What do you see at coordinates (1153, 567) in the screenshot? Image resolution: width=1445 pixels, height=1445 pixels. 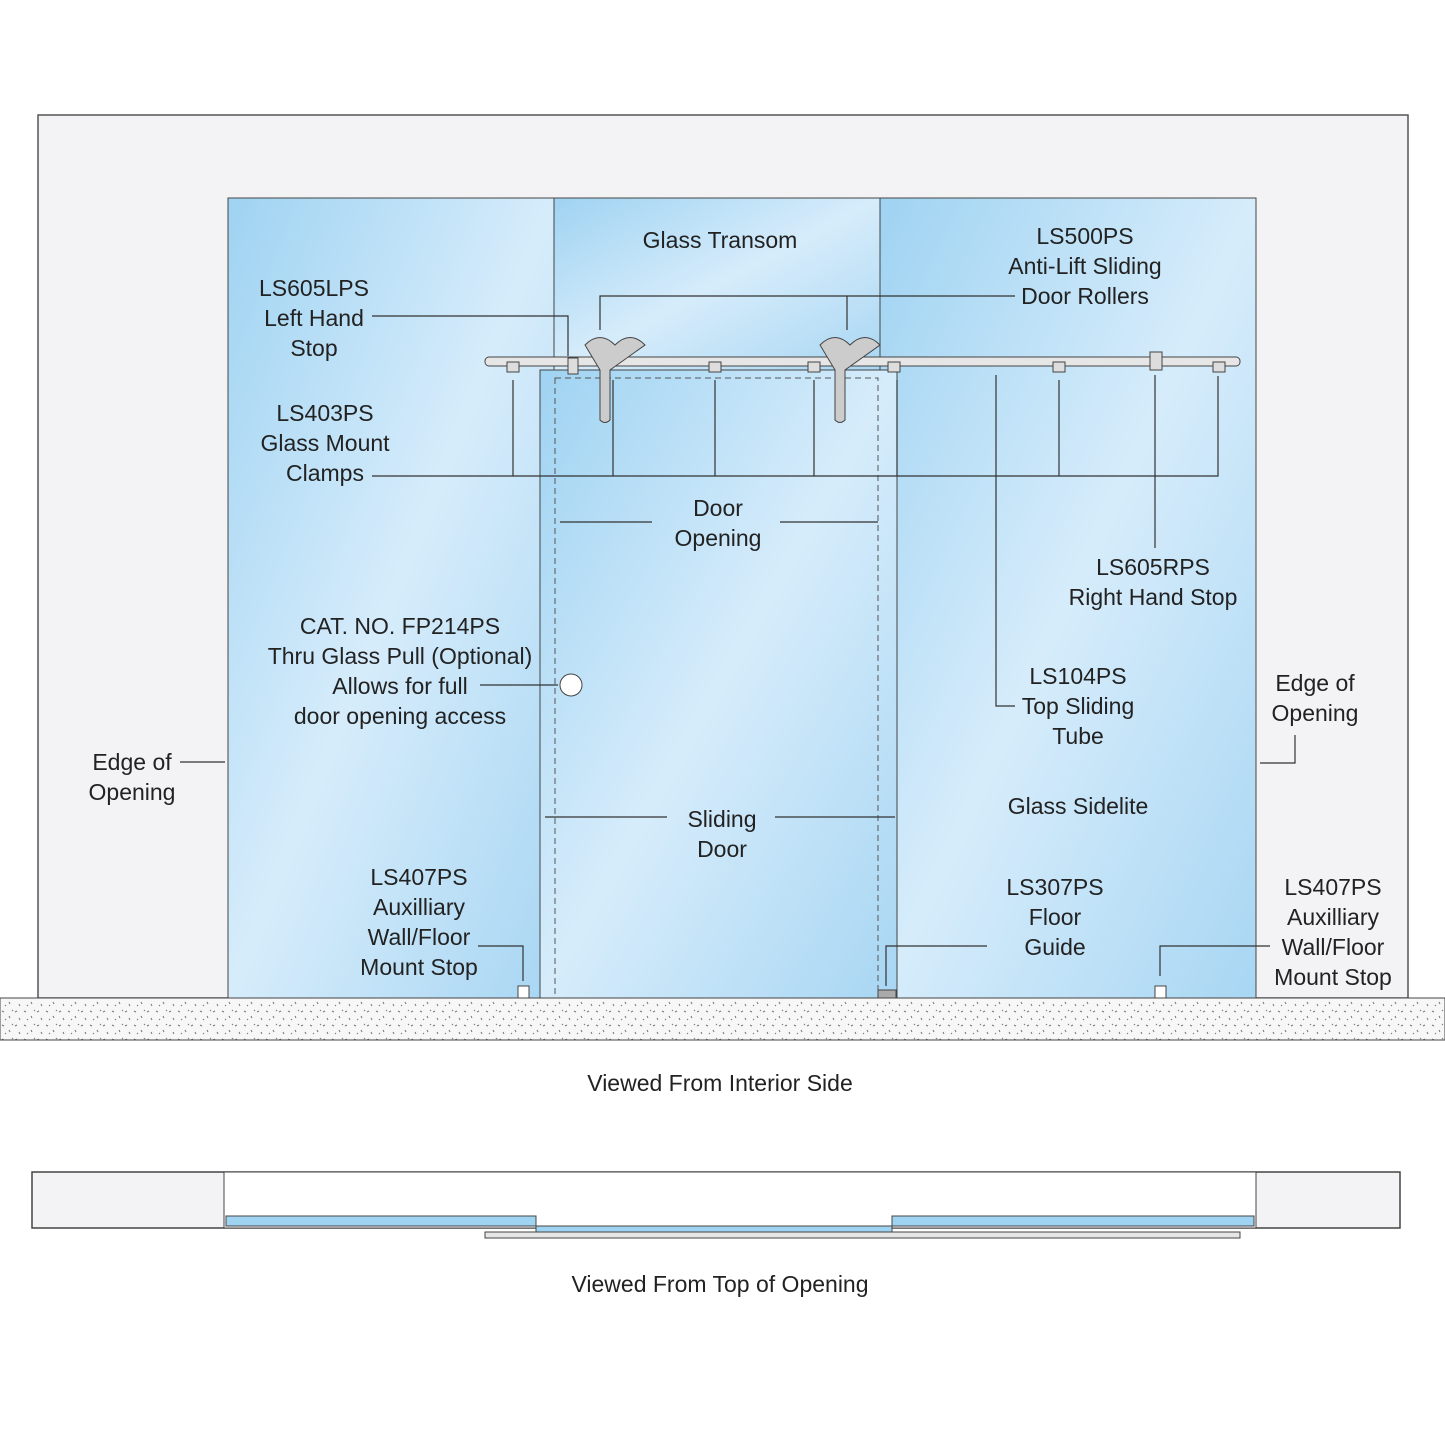 I see `callout-text: LS605RPS` at bounding box center [1153, 567].